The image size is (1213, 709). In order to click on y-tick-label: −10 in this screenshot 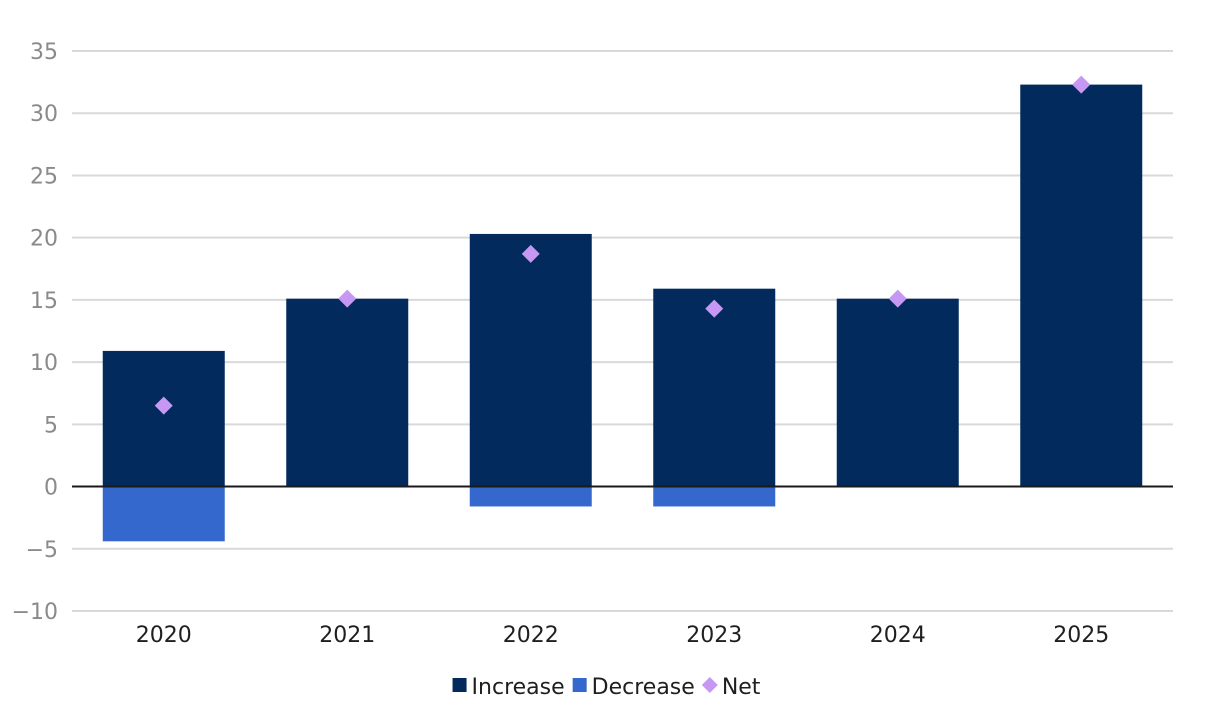, I will do `click(35, 612)`.